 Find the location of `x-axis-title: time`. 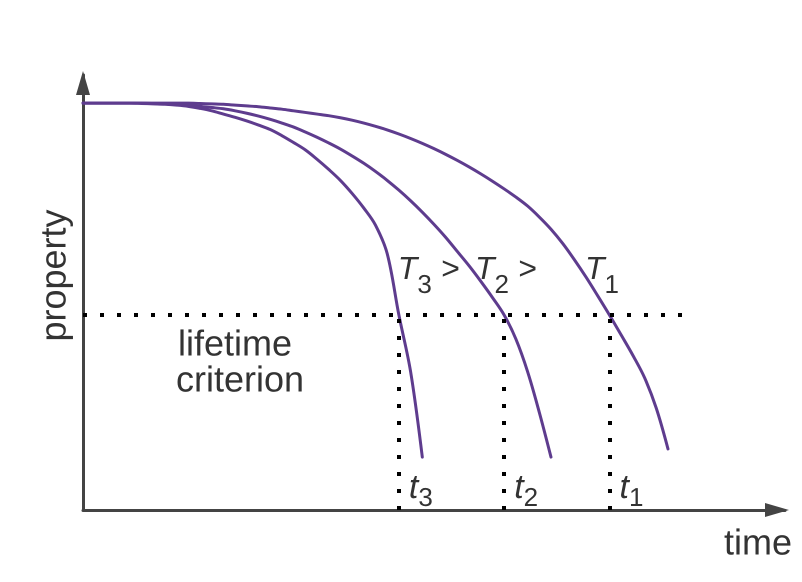

x-axis-title: time is located at coordinates (758, 542).